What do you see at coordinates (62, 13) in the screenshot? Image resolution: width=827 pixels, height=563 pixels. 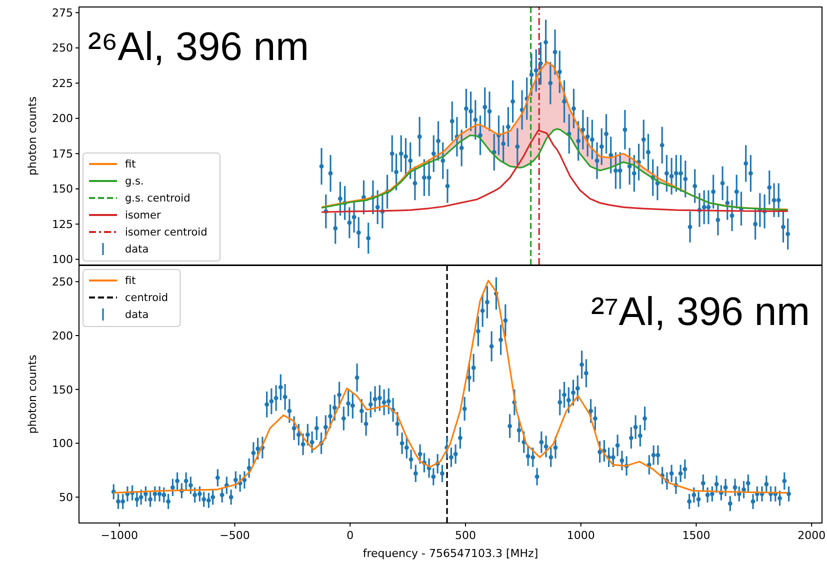 I see `y-tick-label: 275` at bounding box center [62, 13].